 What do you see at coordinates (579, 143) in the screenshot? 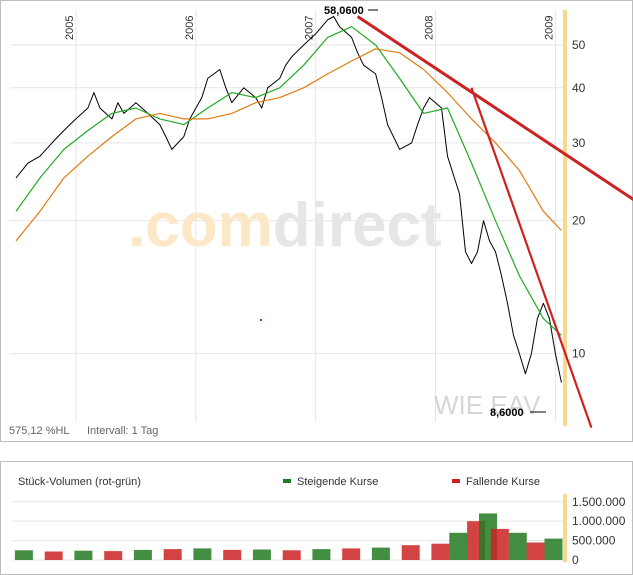
I see `y-tick-label: 30` at bounding box center [579, 143].